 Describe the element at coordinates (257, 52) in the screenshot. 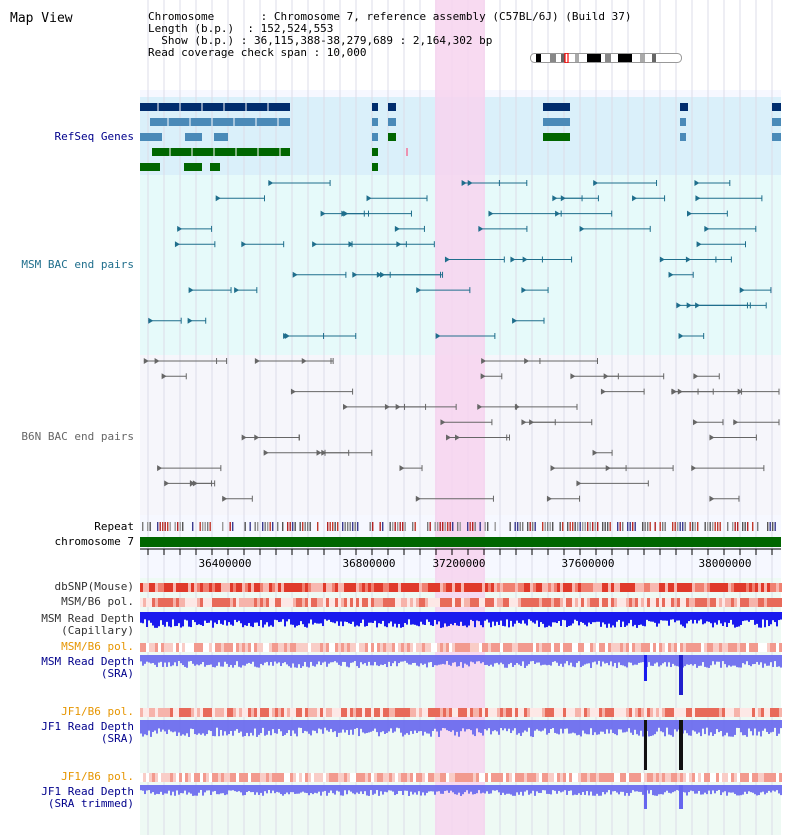

I see `info-coverage-span: Read coverage check span : 10,000` at that location.